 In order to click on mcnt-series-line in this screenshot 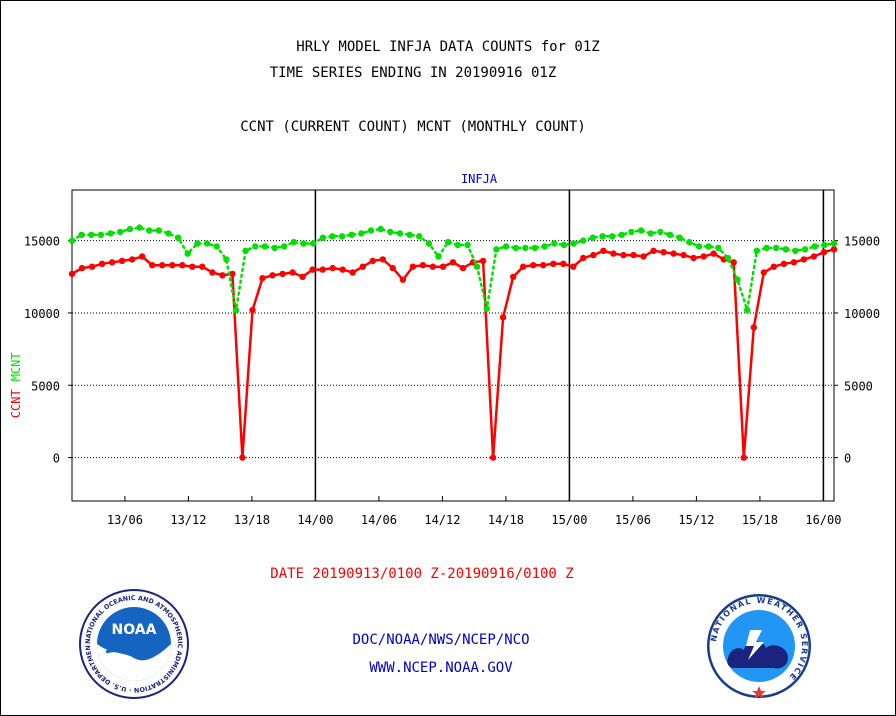, I will do `click(453, 268)`.